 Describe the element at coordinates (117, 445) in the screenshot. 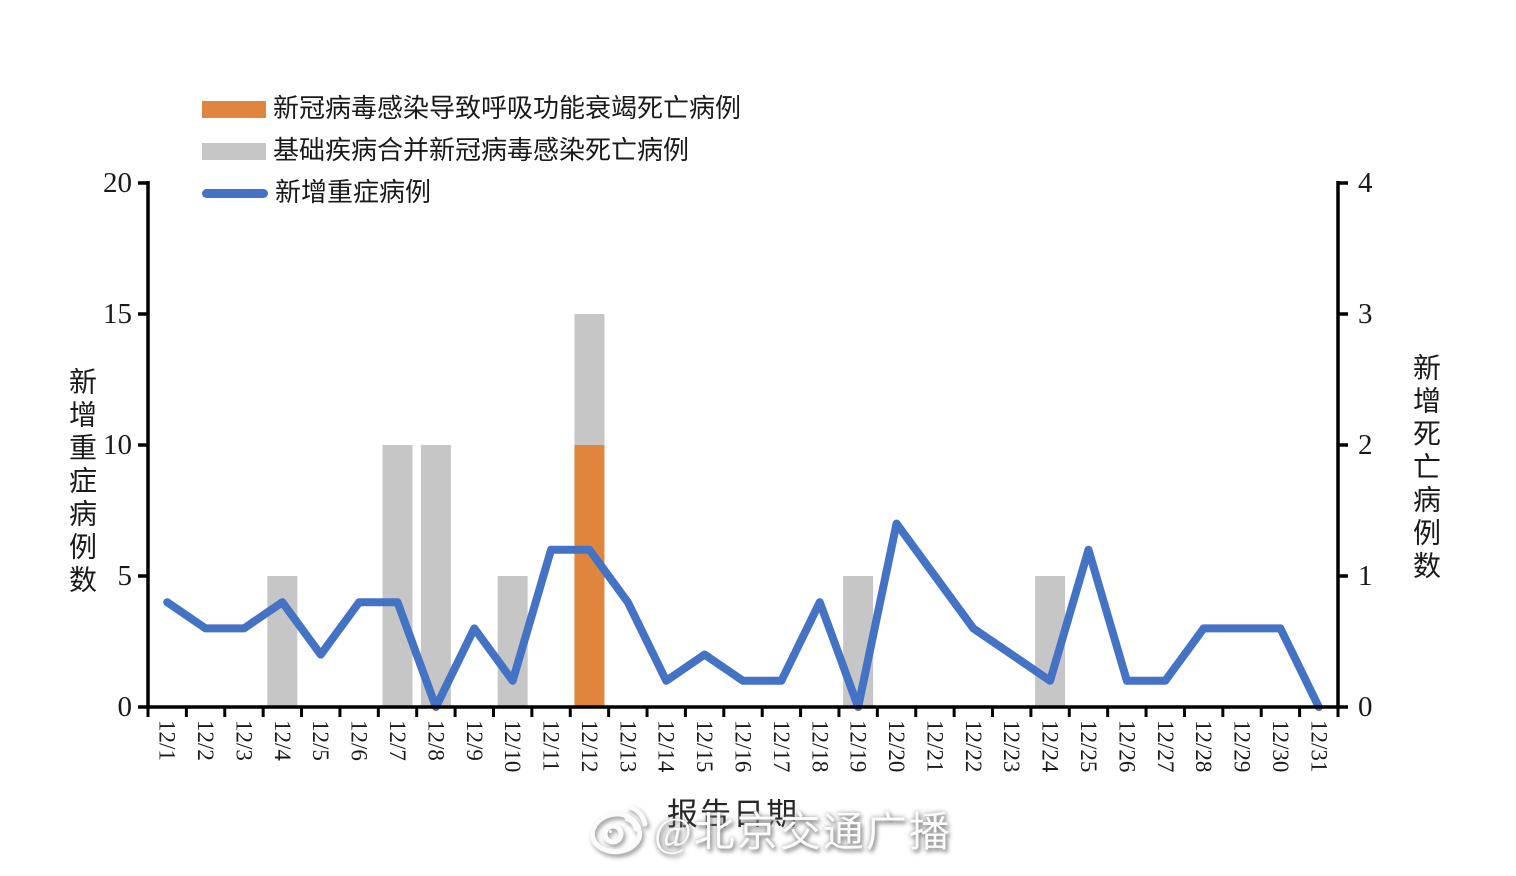

I see `left-axis-tick-label: 10` at that location.